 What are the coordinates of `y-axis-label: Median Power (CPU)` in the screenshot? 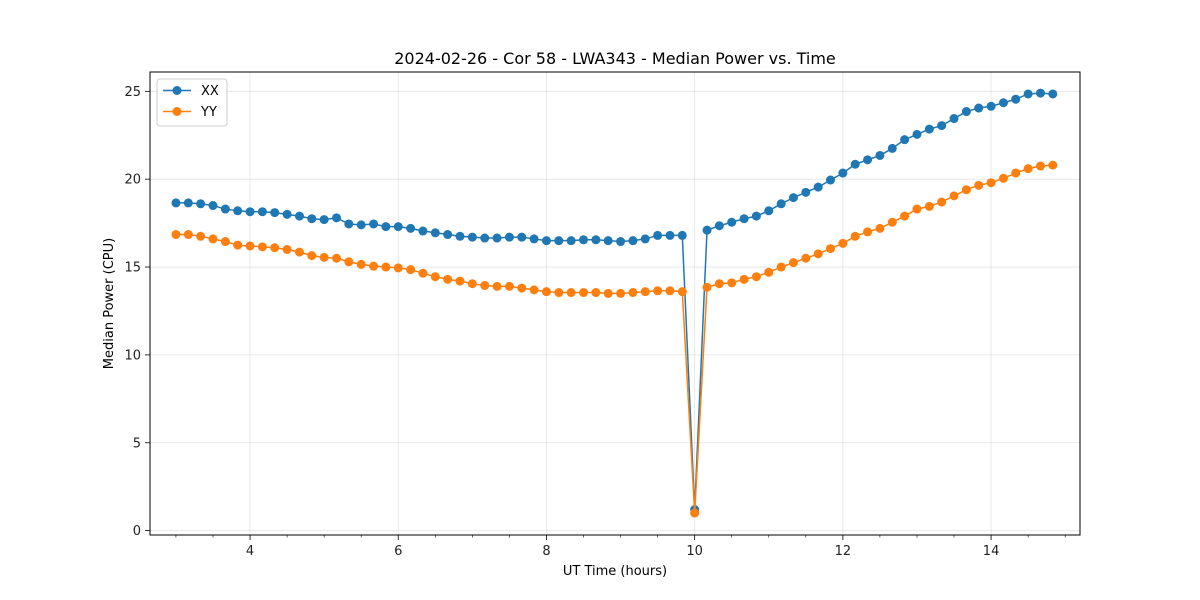 It's located at (109, 303).